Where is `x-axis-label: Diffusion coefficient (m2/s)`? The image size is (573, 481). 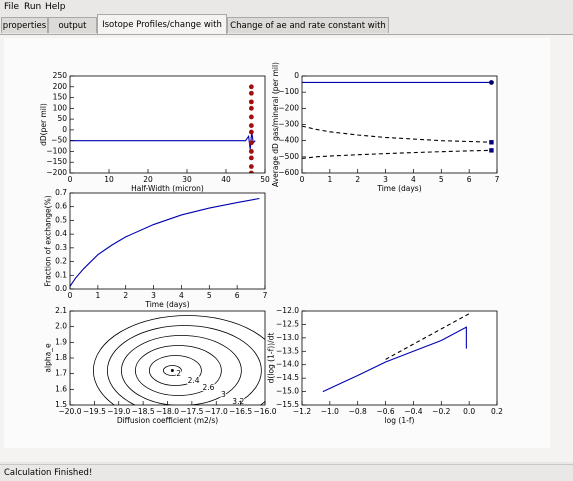
x-axis-label: Diffusion coefficient (m2/s) is located at coordinates (167, 420).